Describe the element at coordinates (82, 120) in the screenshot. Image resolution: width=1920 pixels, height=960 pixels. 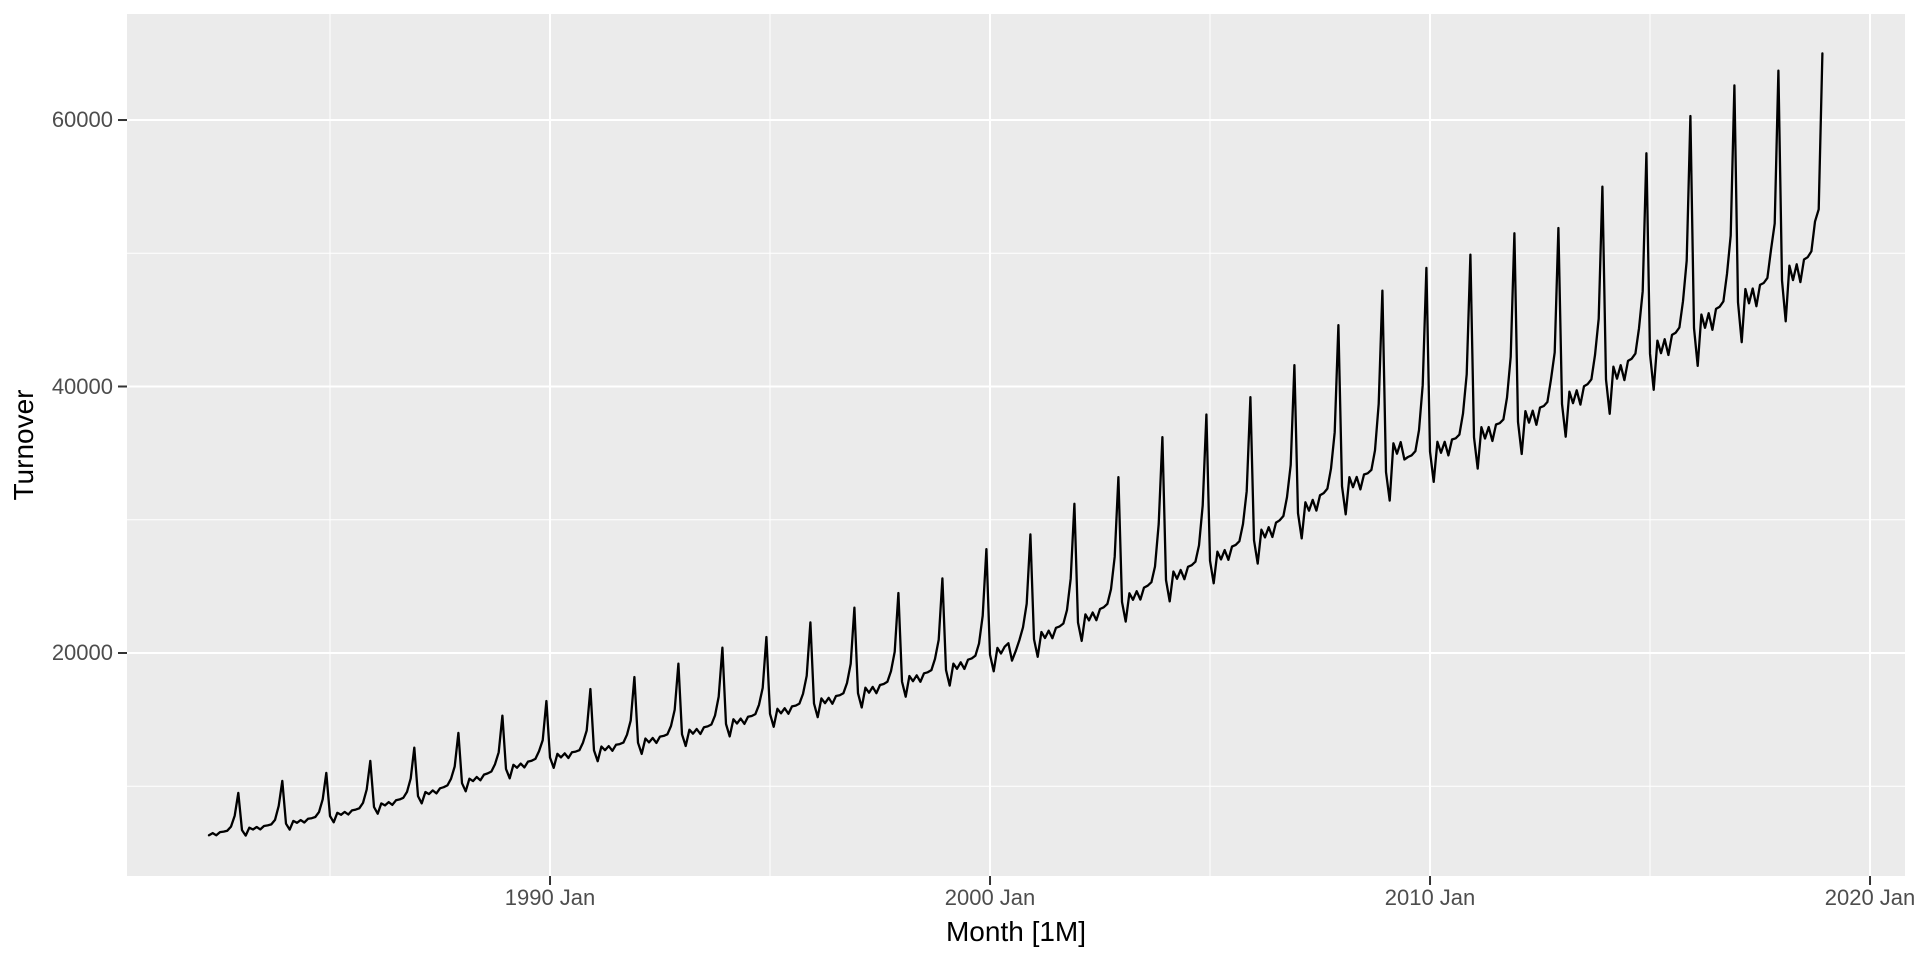
I see `y-tick-label: 60000` at that location.